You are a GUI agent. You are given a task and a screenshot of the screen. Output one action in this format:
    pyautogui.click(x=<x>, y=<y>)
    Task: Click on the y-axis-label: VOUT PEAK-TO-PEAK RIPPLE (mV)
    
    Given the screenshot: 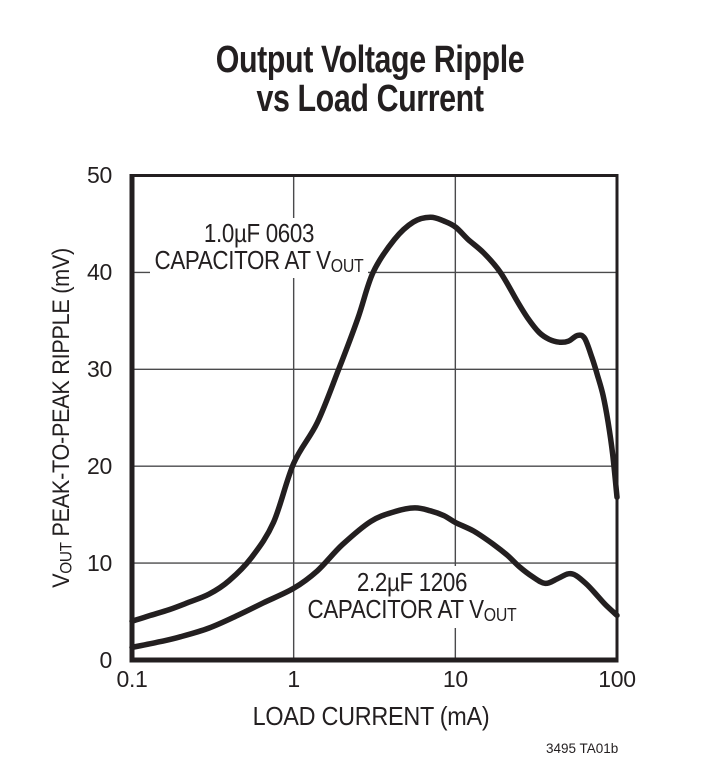 What is the action you would take?
    pyautogui.click(x=62, y=418)
    